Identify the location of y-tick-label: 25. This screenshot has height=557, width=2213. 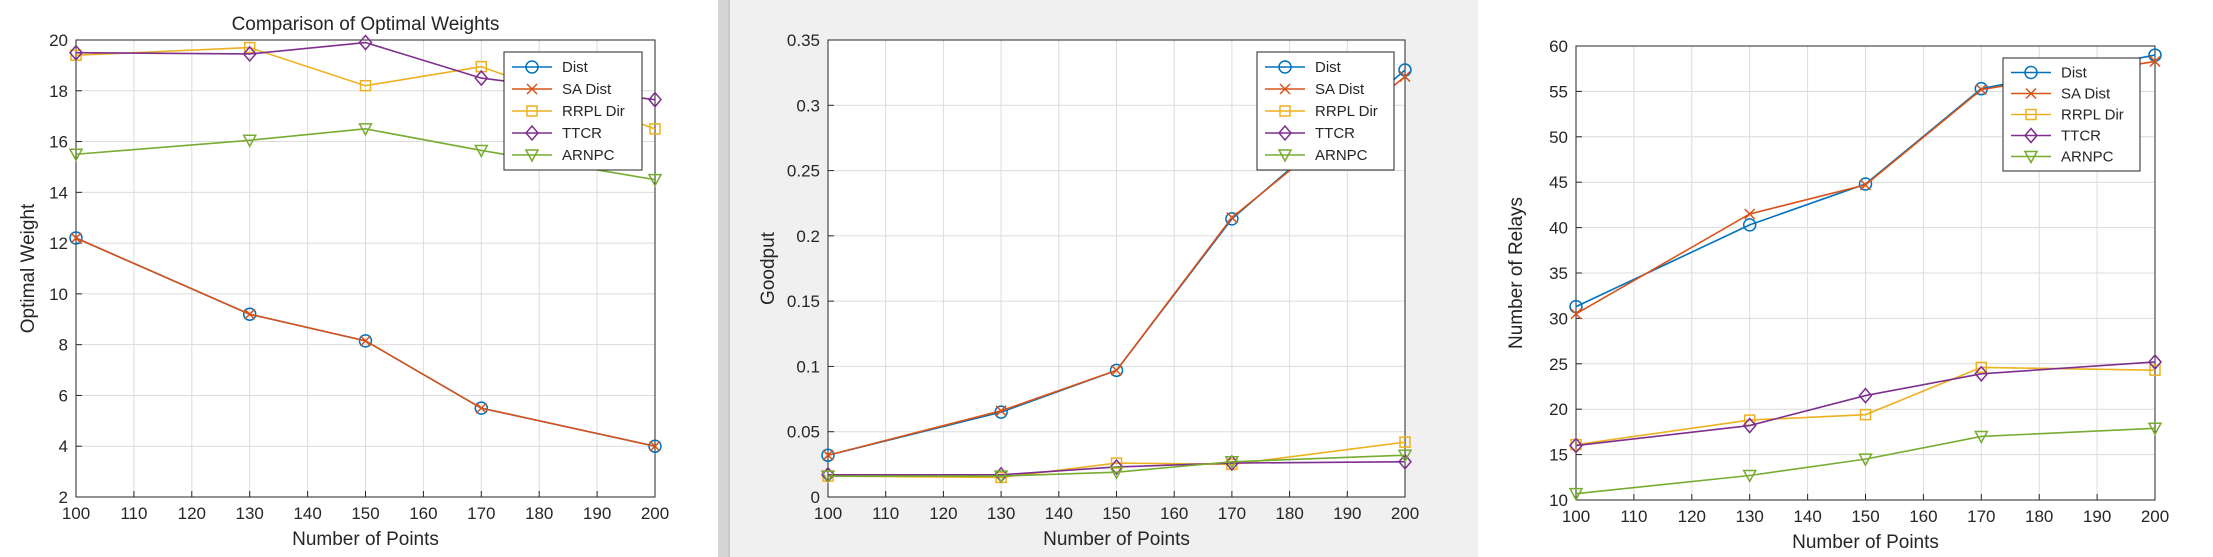
(1558, 364).